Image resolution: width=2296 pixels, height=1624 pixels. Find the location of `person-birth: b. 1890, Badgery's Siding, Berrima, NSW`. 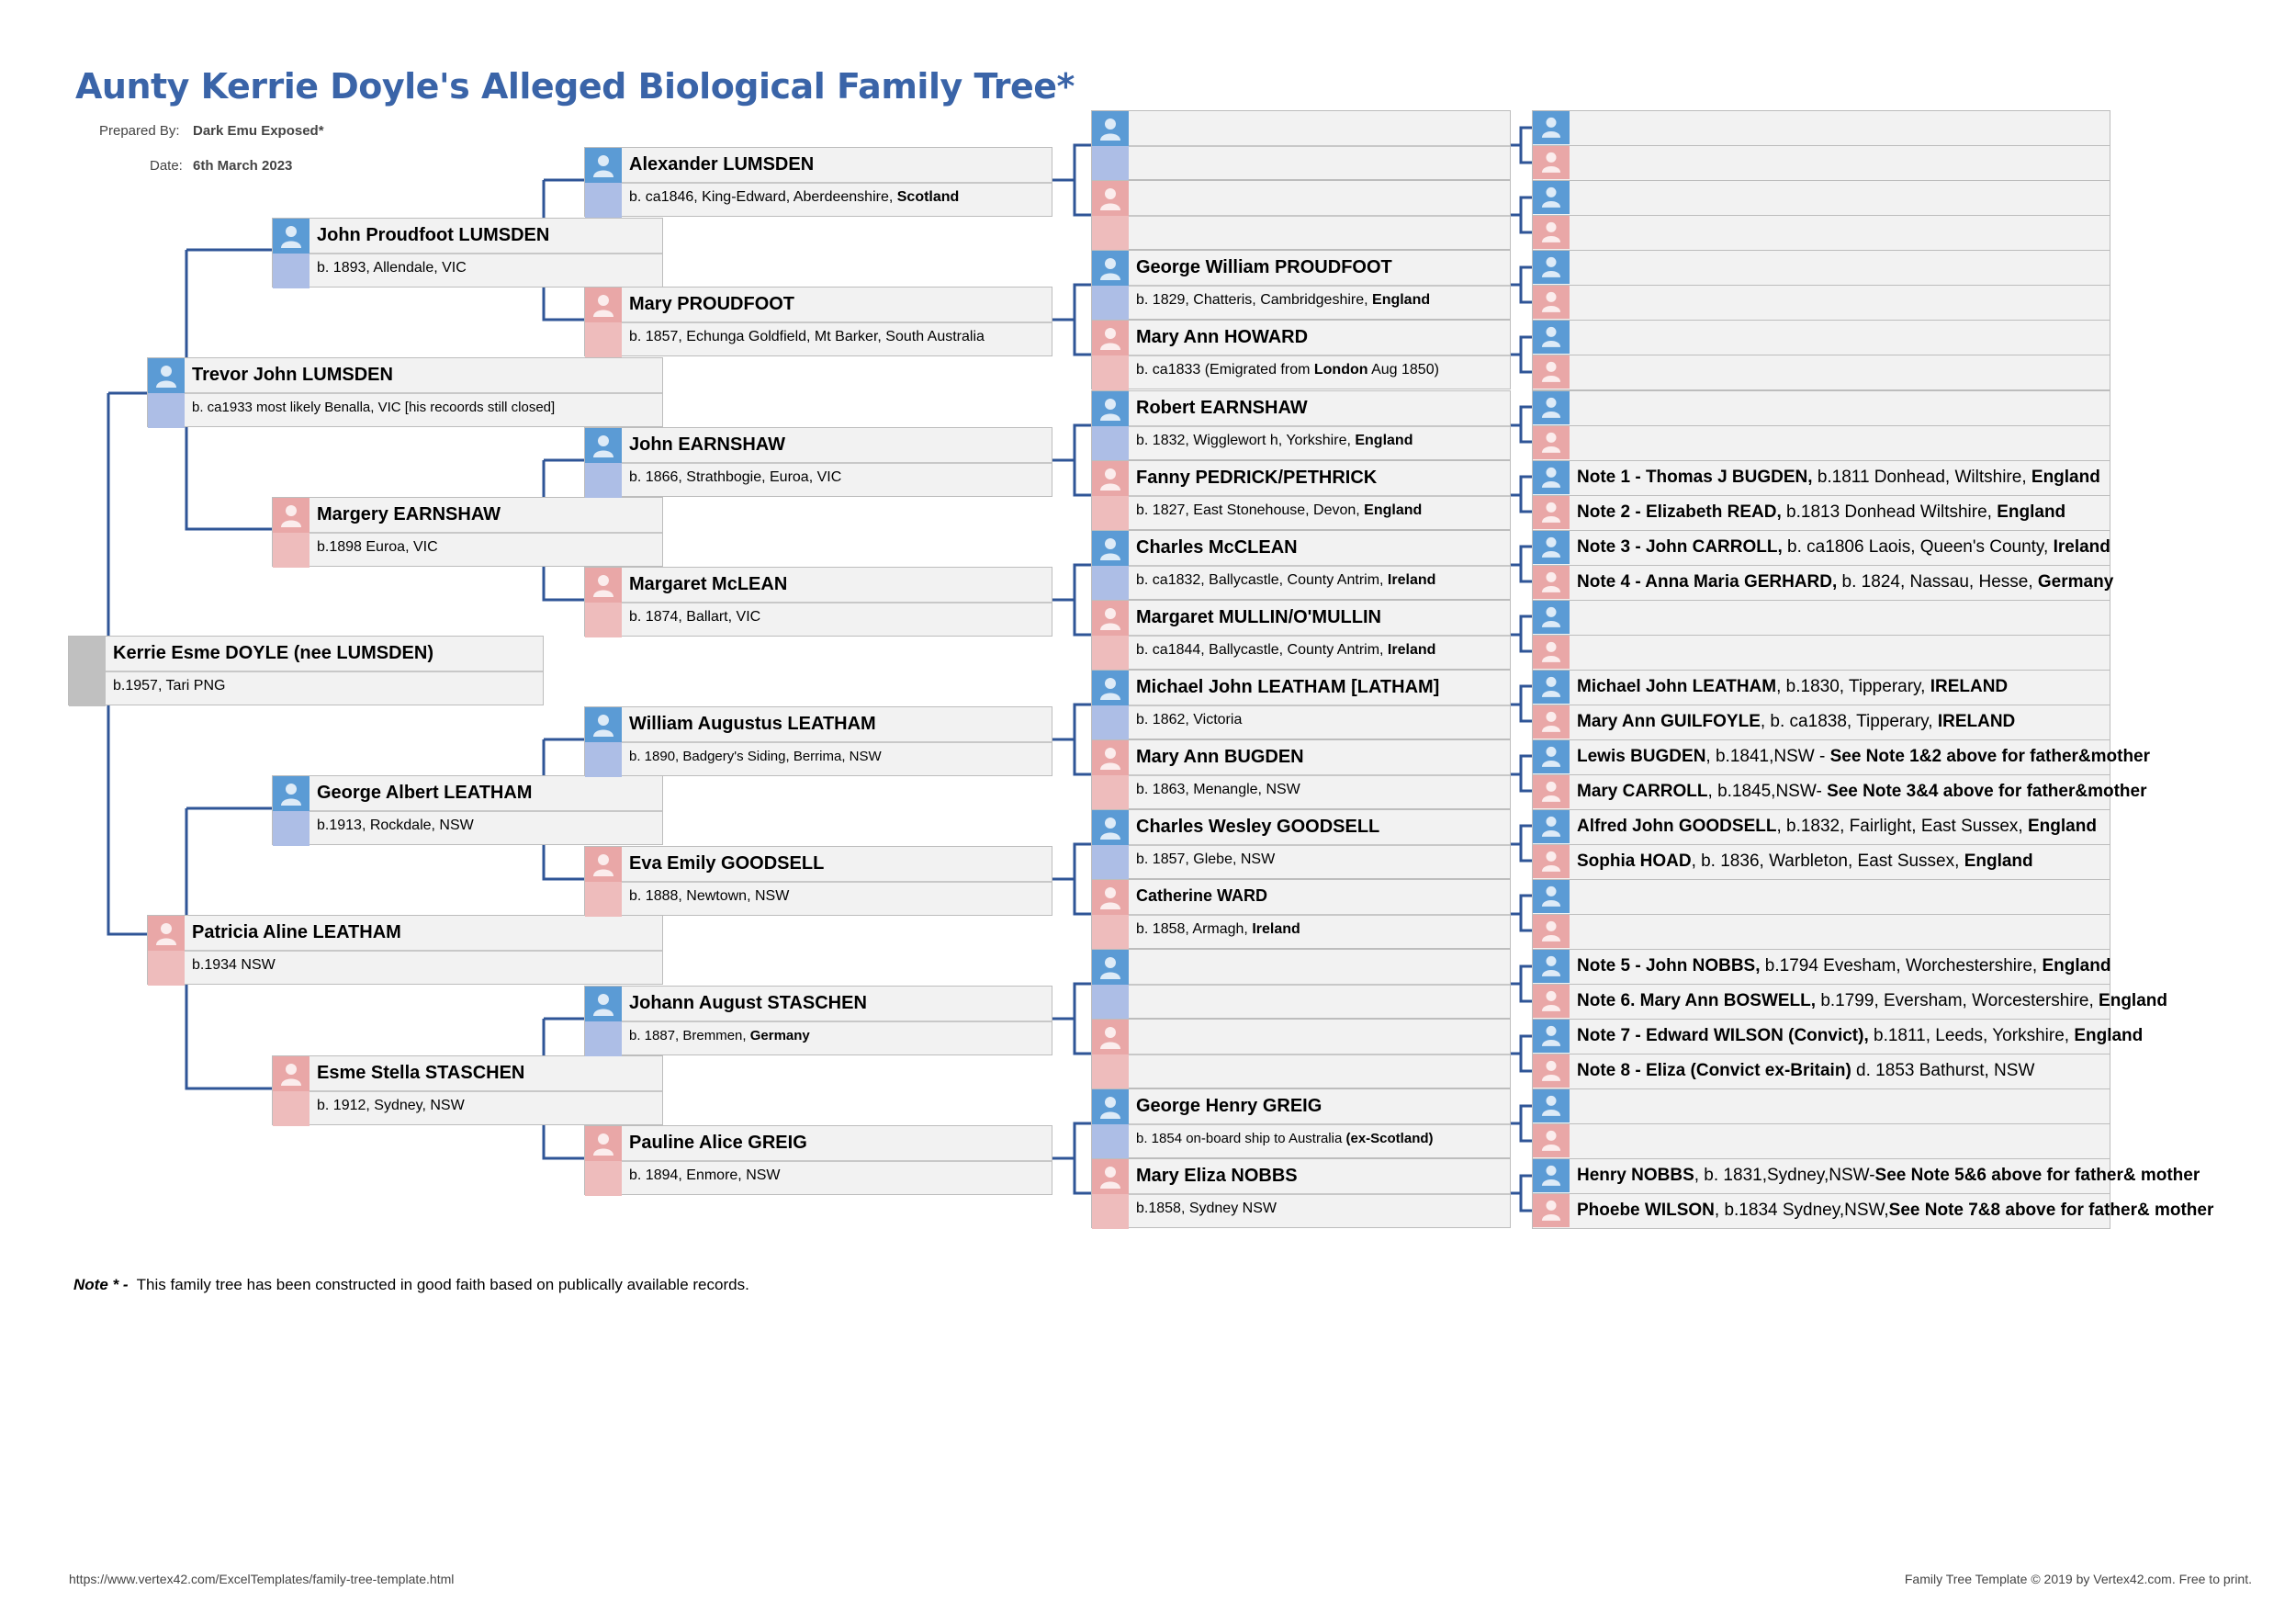

person-birth: b. 1890, Badgery's Siding, Berrima, NSW is located at coordinates (755, 756).